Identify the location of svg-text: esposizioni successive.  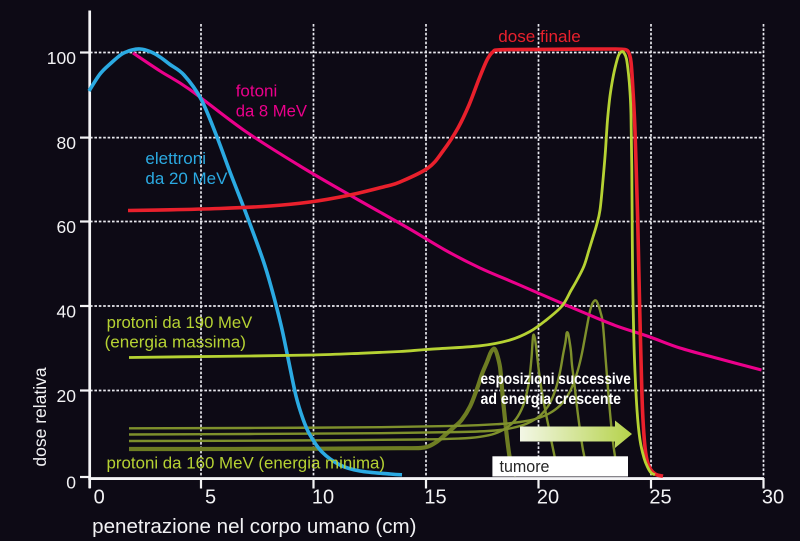
(556, 379).